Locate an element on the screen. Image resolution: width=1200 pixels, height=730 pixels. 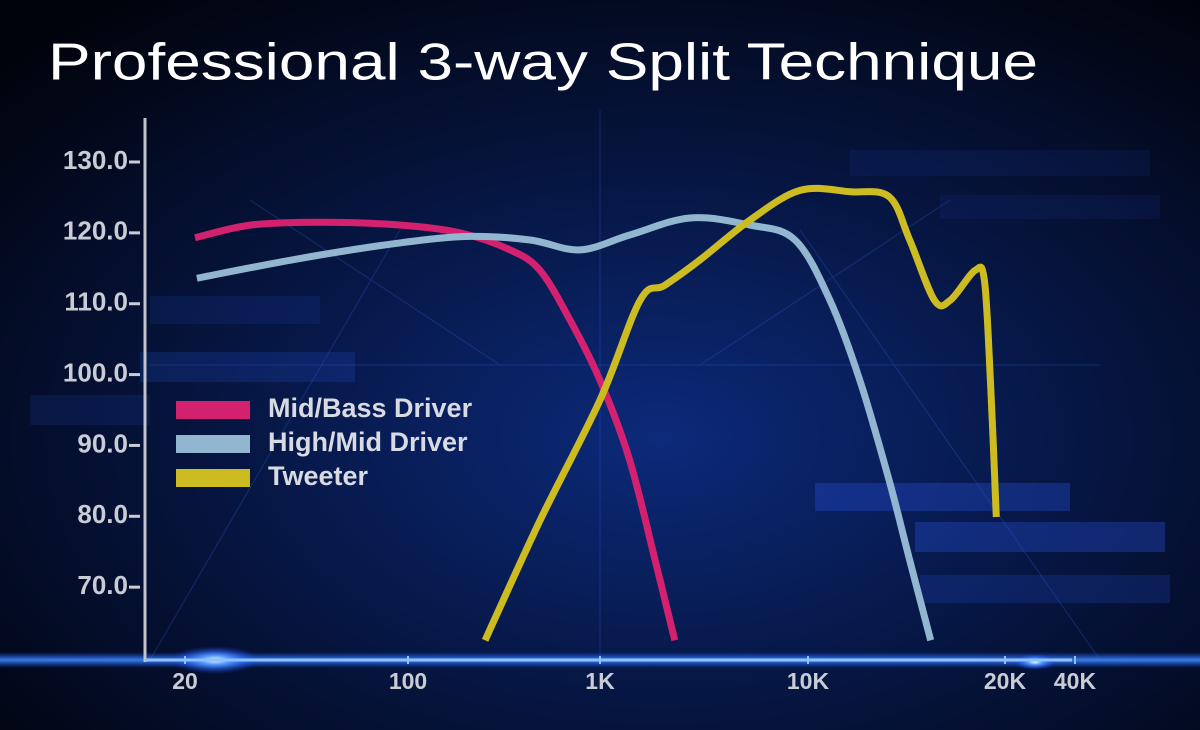
legend-label: Tweeter is located at coordinates (318, 476).